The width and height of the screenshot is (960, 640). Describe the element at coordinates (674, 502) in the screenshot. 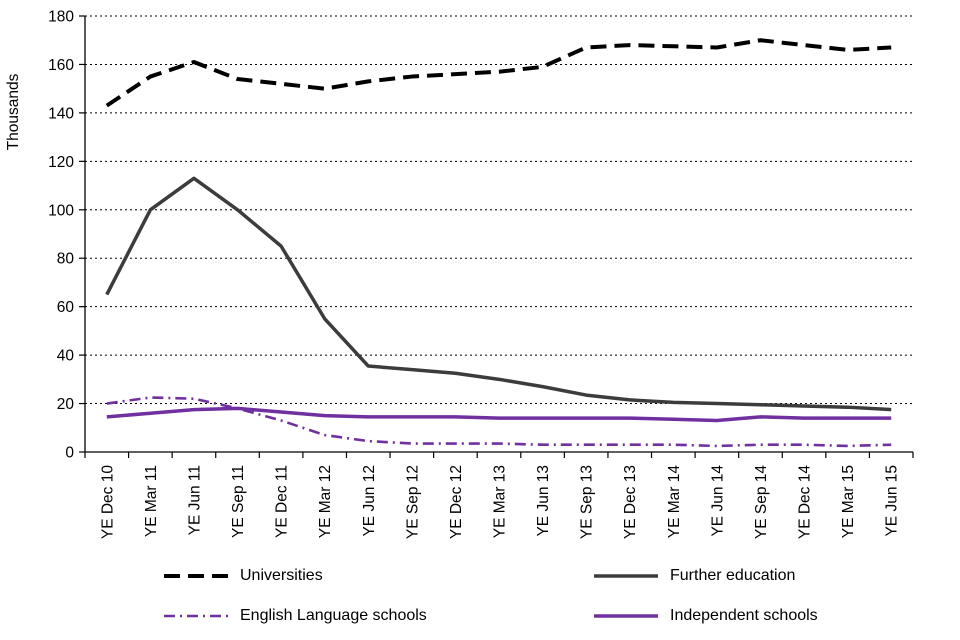

I see `x-tick-label: YE Mar 14` at that location.